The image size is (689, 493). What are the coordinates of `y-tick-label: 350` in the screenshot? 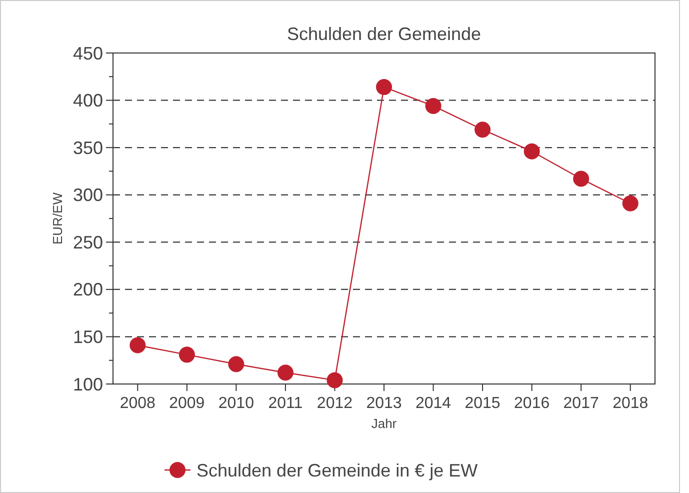 It's located at (87, 148).